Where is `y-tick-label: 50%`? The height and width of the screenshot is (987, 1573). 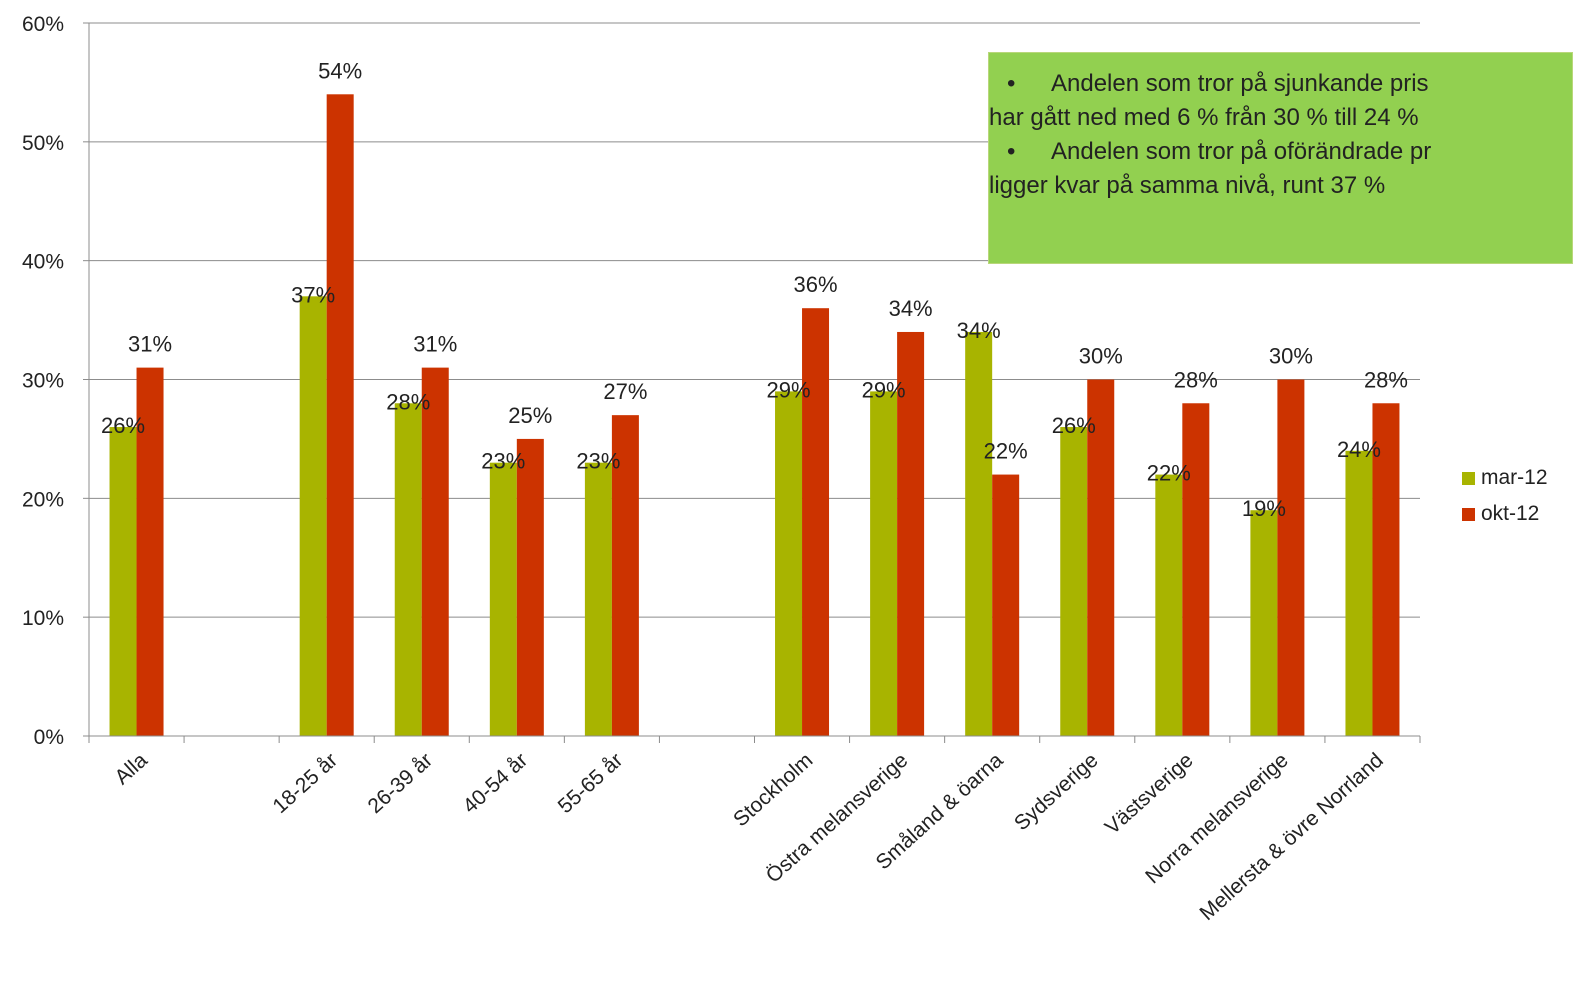 y-tick-label: 50% is located at coordinates (43, 143).